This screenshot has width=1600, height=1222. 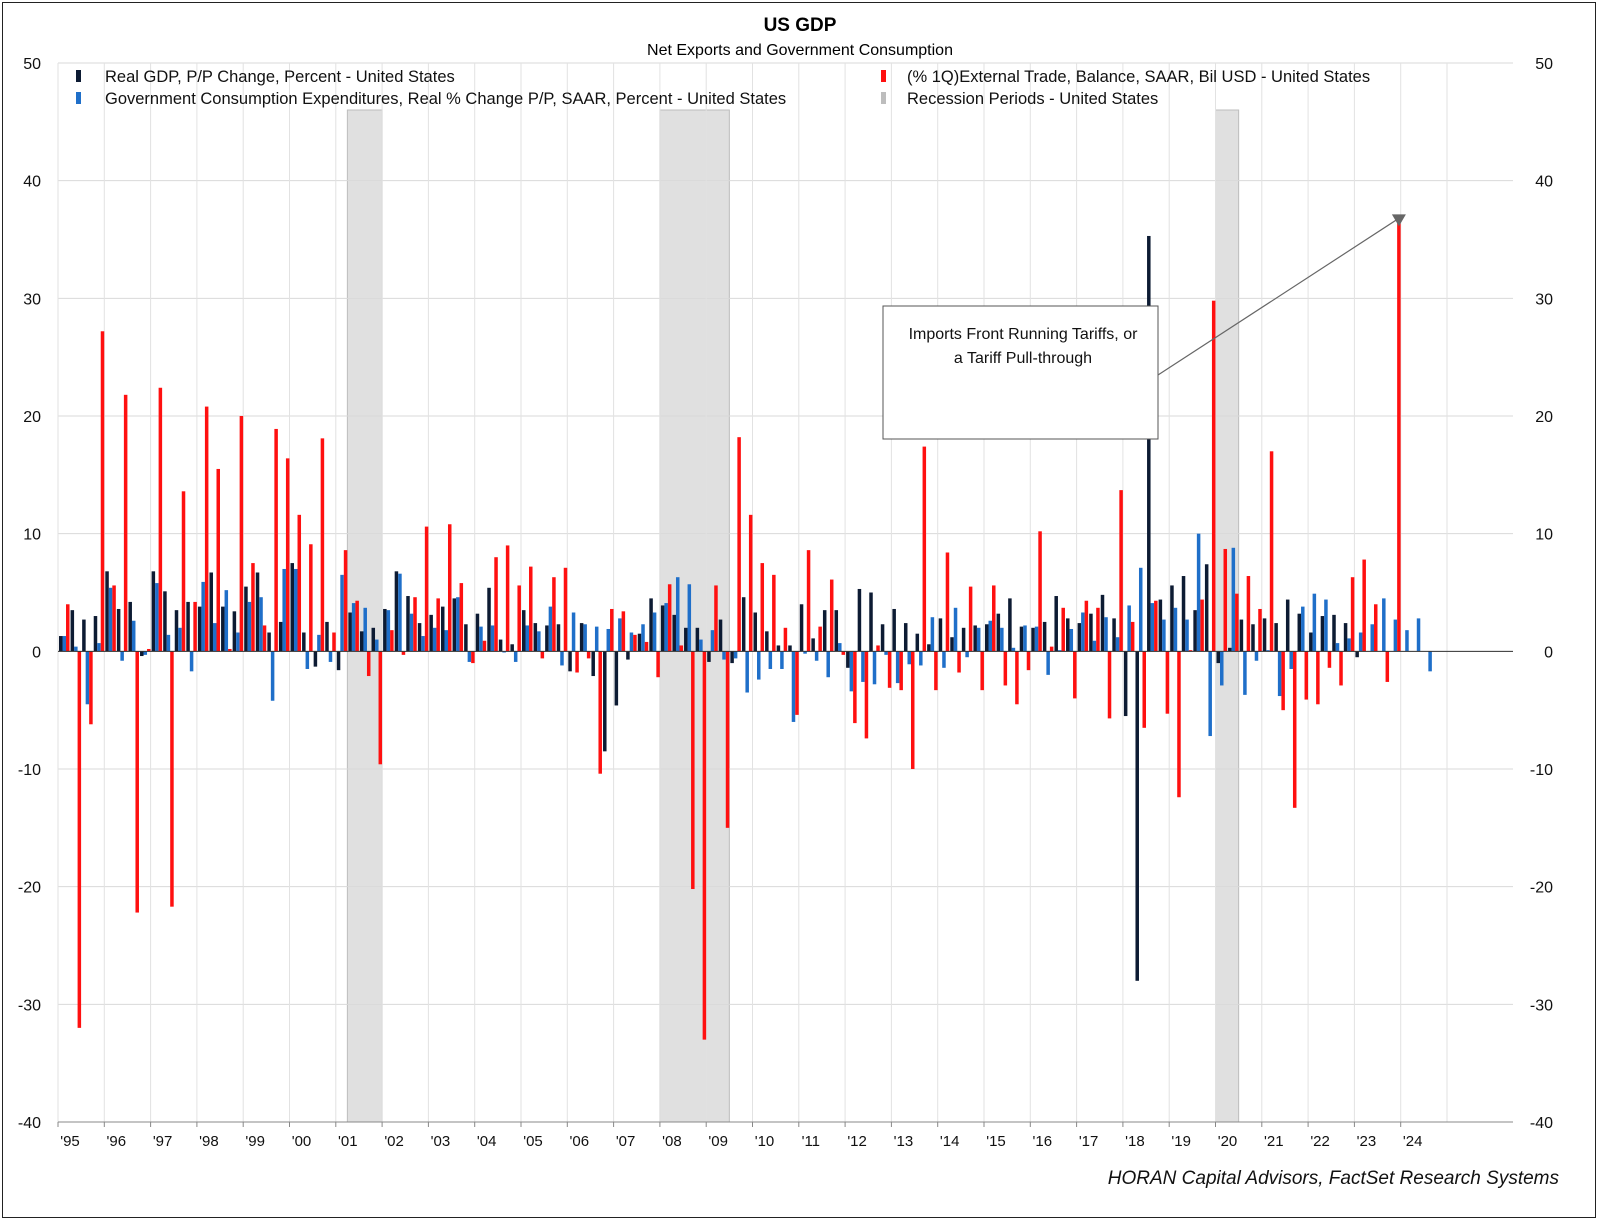 What do you see at coordinates (36, 652) in the screenshot?
I see `y-tick-label-left: 0` at bounding box center [36, 652].